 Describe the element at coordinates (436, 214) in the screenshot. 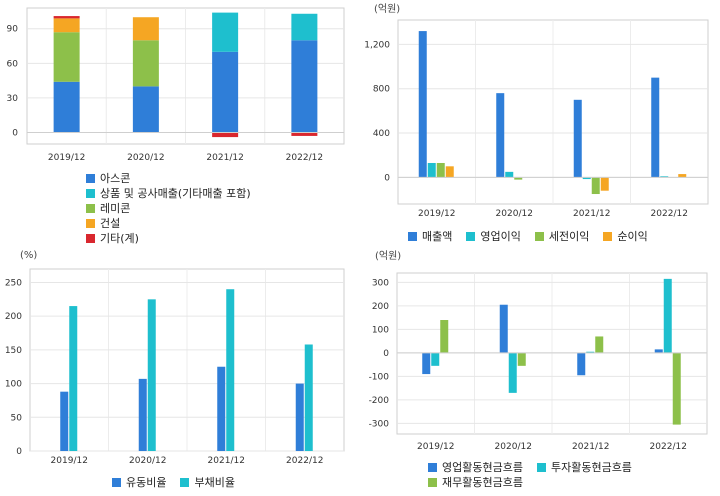

I see `x-tick-label: 2019/12` at that location.